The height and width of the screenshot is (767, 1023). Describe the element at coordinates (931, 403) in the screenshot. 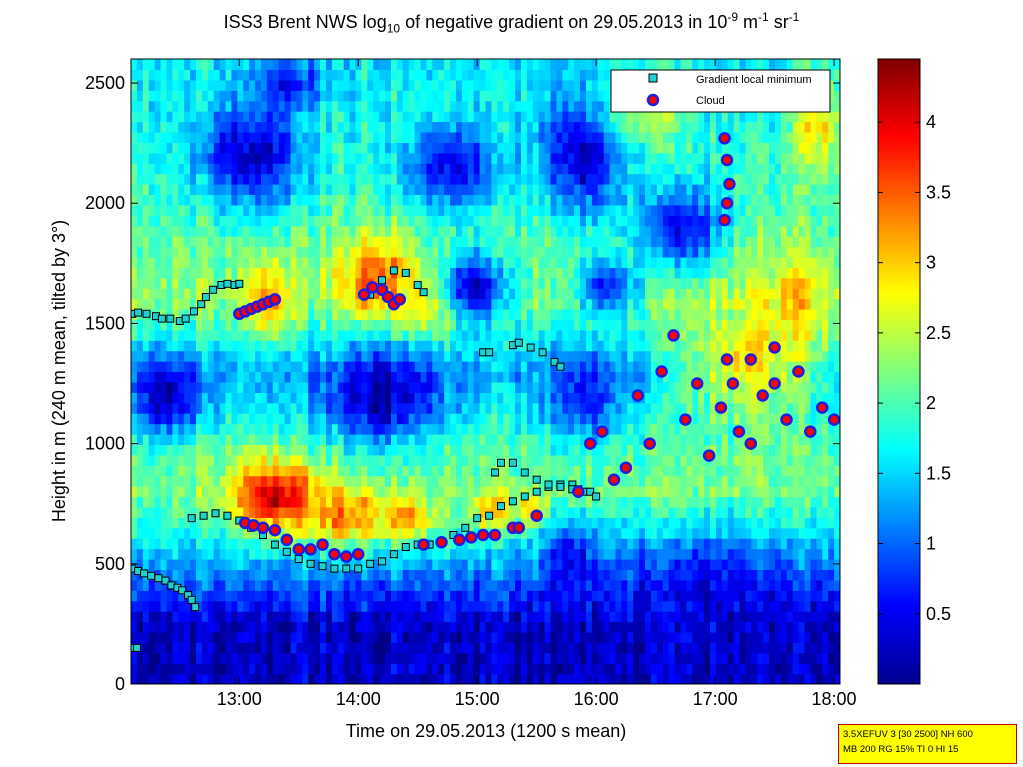

I see `colorbar-tick-label: 2` at that location.